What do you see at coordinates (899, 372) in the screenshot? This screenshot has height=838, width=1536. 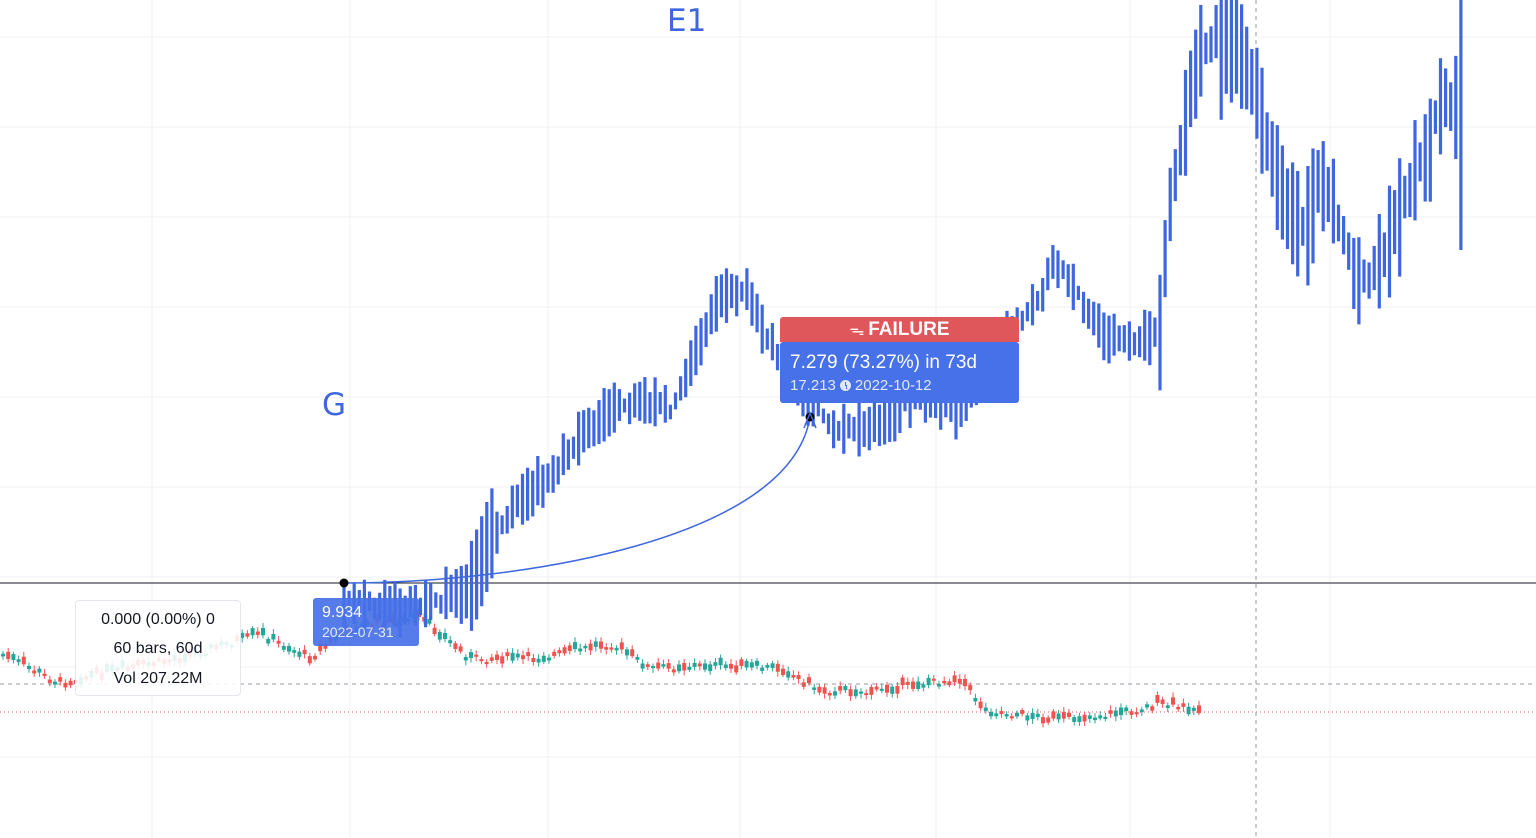 I see `projection-label: 7.279 (73.27%) in 73d 17.213 2022-10-12` at bounding box center [899, 372].